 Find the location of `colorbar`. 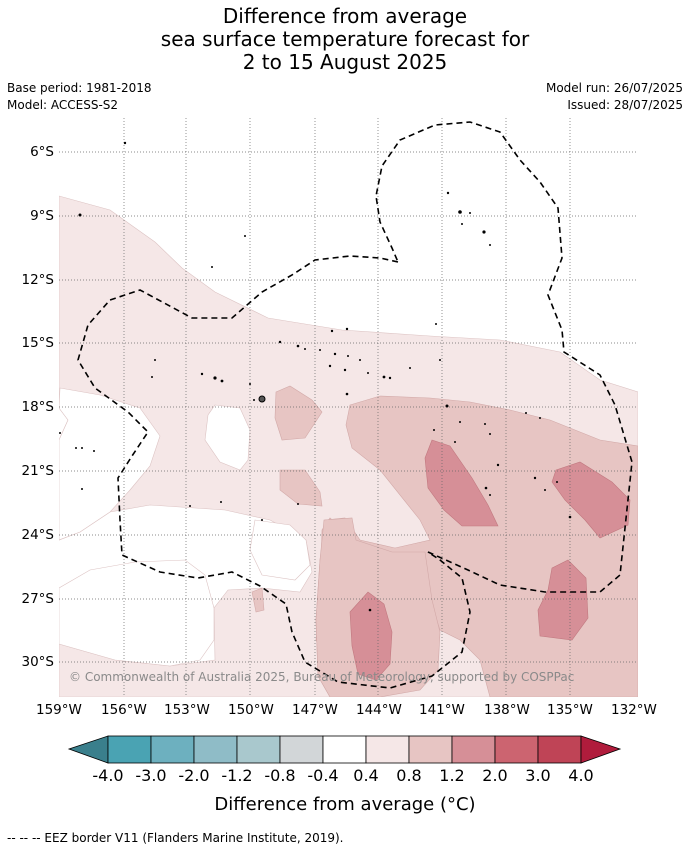

colorbar is located at coordinates (344, 749).